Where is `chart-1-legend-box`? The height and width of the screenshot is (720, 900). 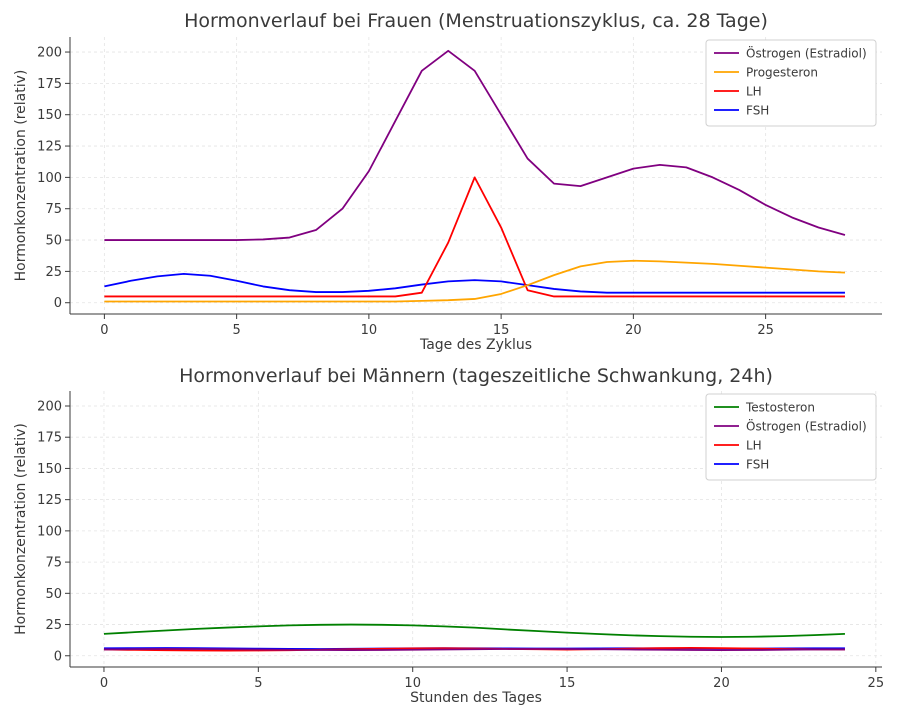
chart-1-legend-box is located at coordinates (791, 437).